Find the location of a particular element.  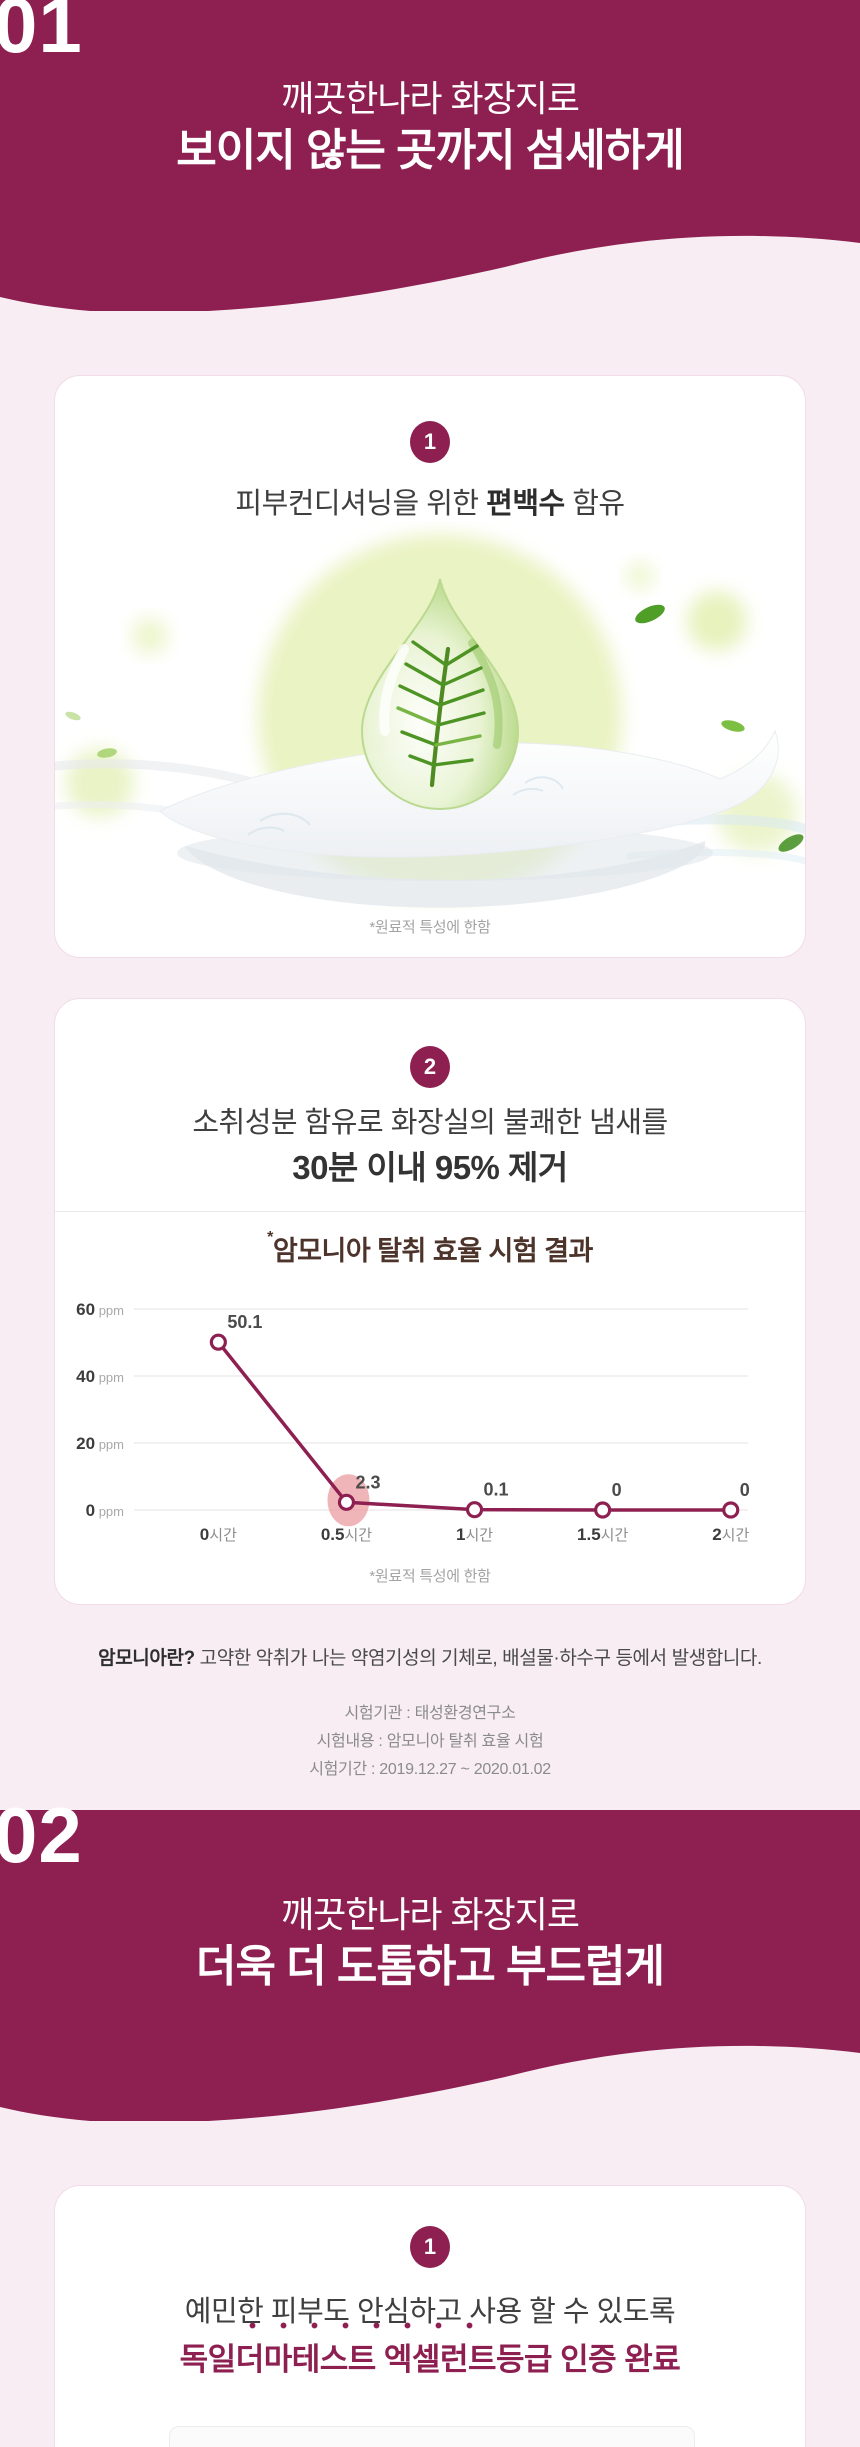

hinoki-droplet-tissue-illustration is located at coordinates (430, 721).